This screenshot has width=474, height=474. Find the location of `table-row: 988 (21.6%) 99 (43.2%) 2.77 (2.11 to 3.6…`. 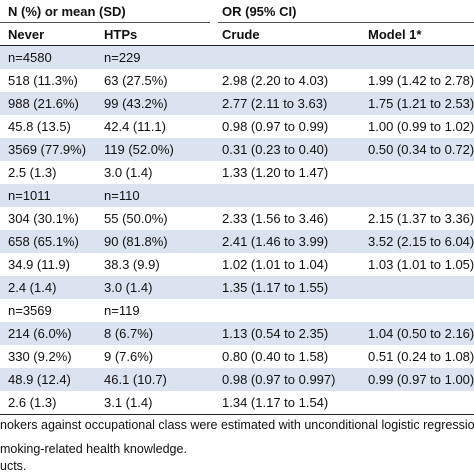

table-row: 988 (21.6%) 99 (43.2%) 2.77 (2.11 to 3.6… is located at coordinates (237, 103).